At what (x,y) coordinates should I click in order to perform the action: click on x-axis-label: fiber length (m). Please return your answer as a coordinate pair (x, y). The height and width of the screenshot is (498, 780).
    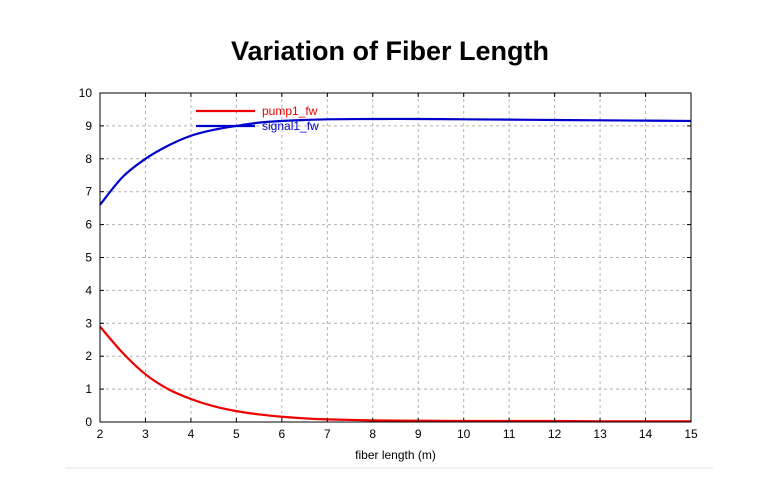
    Looking at the image, I should click on (395, 455).